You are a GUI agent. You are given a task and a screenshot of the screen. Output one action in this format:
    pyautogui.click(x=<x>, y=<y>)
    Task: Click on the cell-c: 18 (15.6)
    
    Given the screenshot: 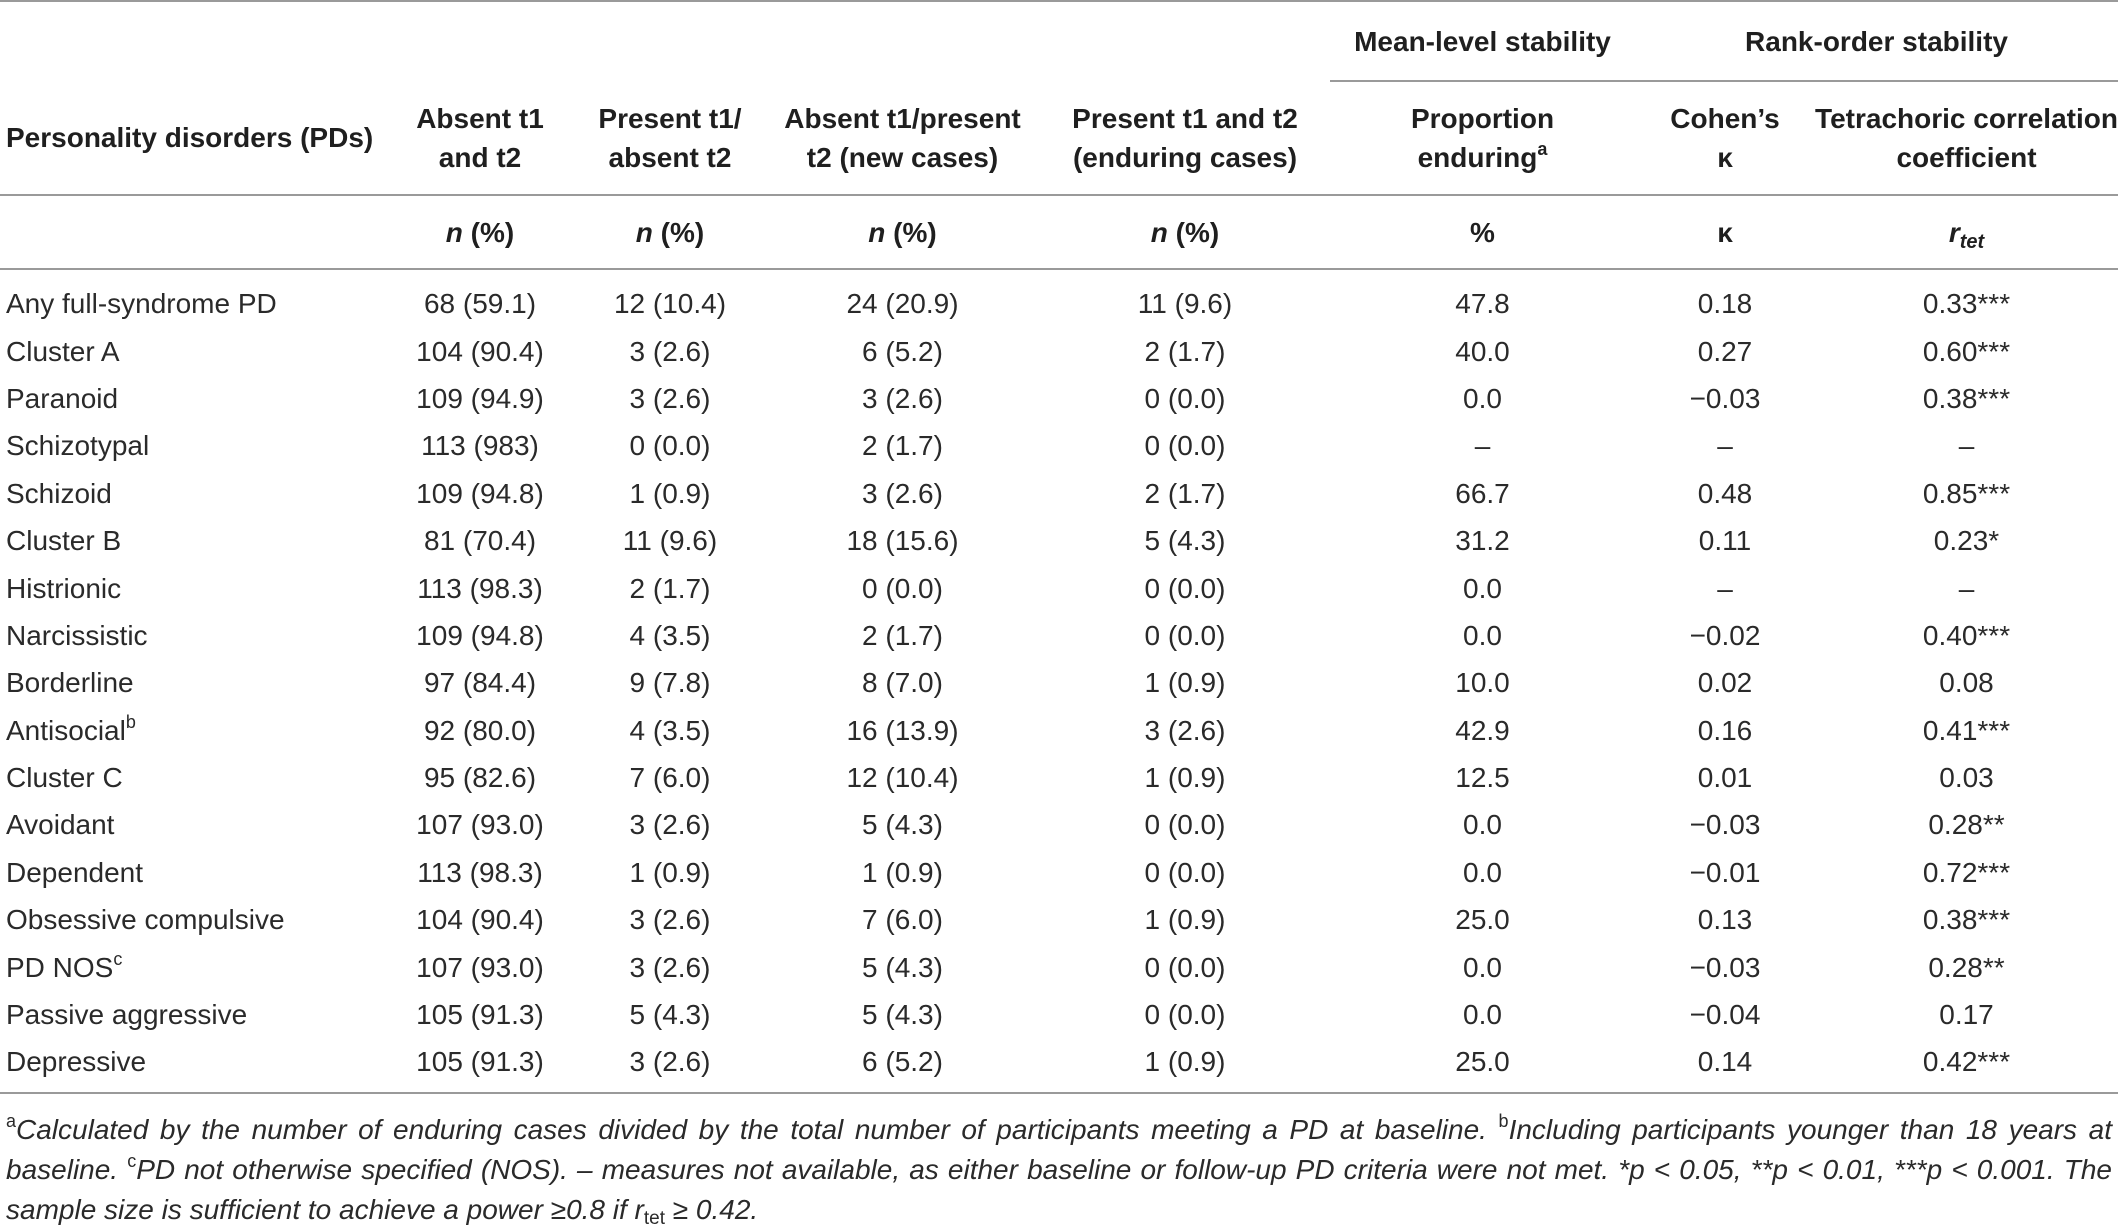 What is the action you would take?
    pyautogui.click(x=902, y=541)
    